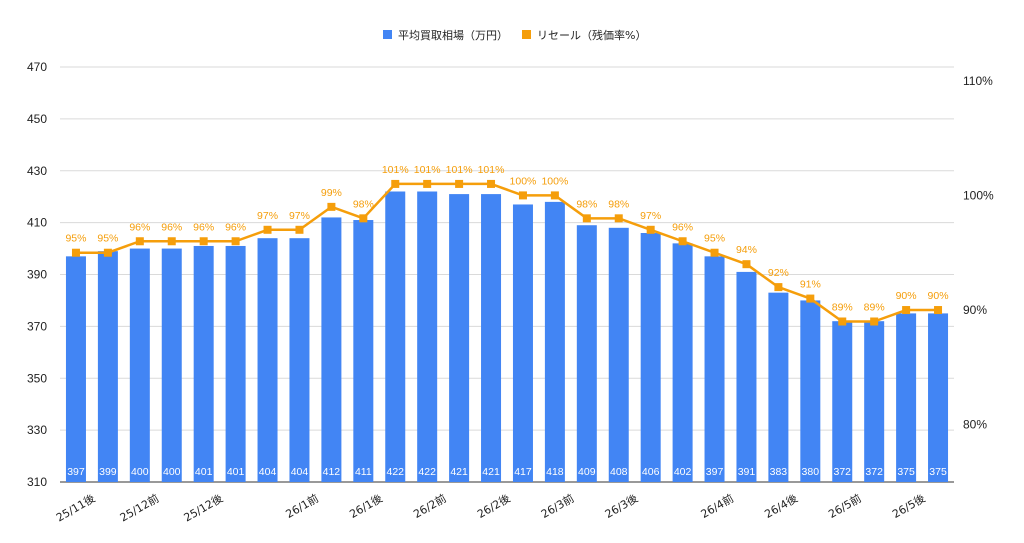 The image size is (1024, 543). I want to click on x-tick-label: 26/4後, so click(781, 506).